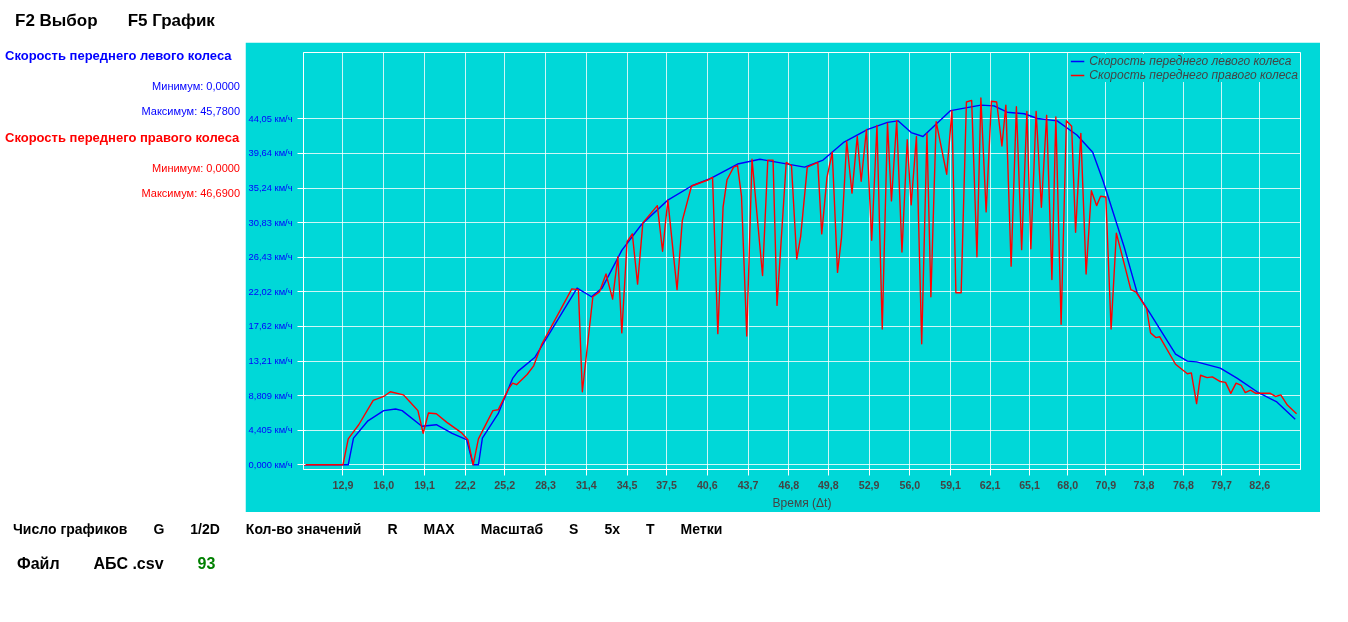 This screenshot has height=622, width=1348. Describe the element at coordinates (171, 21) in the screenshot. I see `text: F5 График` at that location.